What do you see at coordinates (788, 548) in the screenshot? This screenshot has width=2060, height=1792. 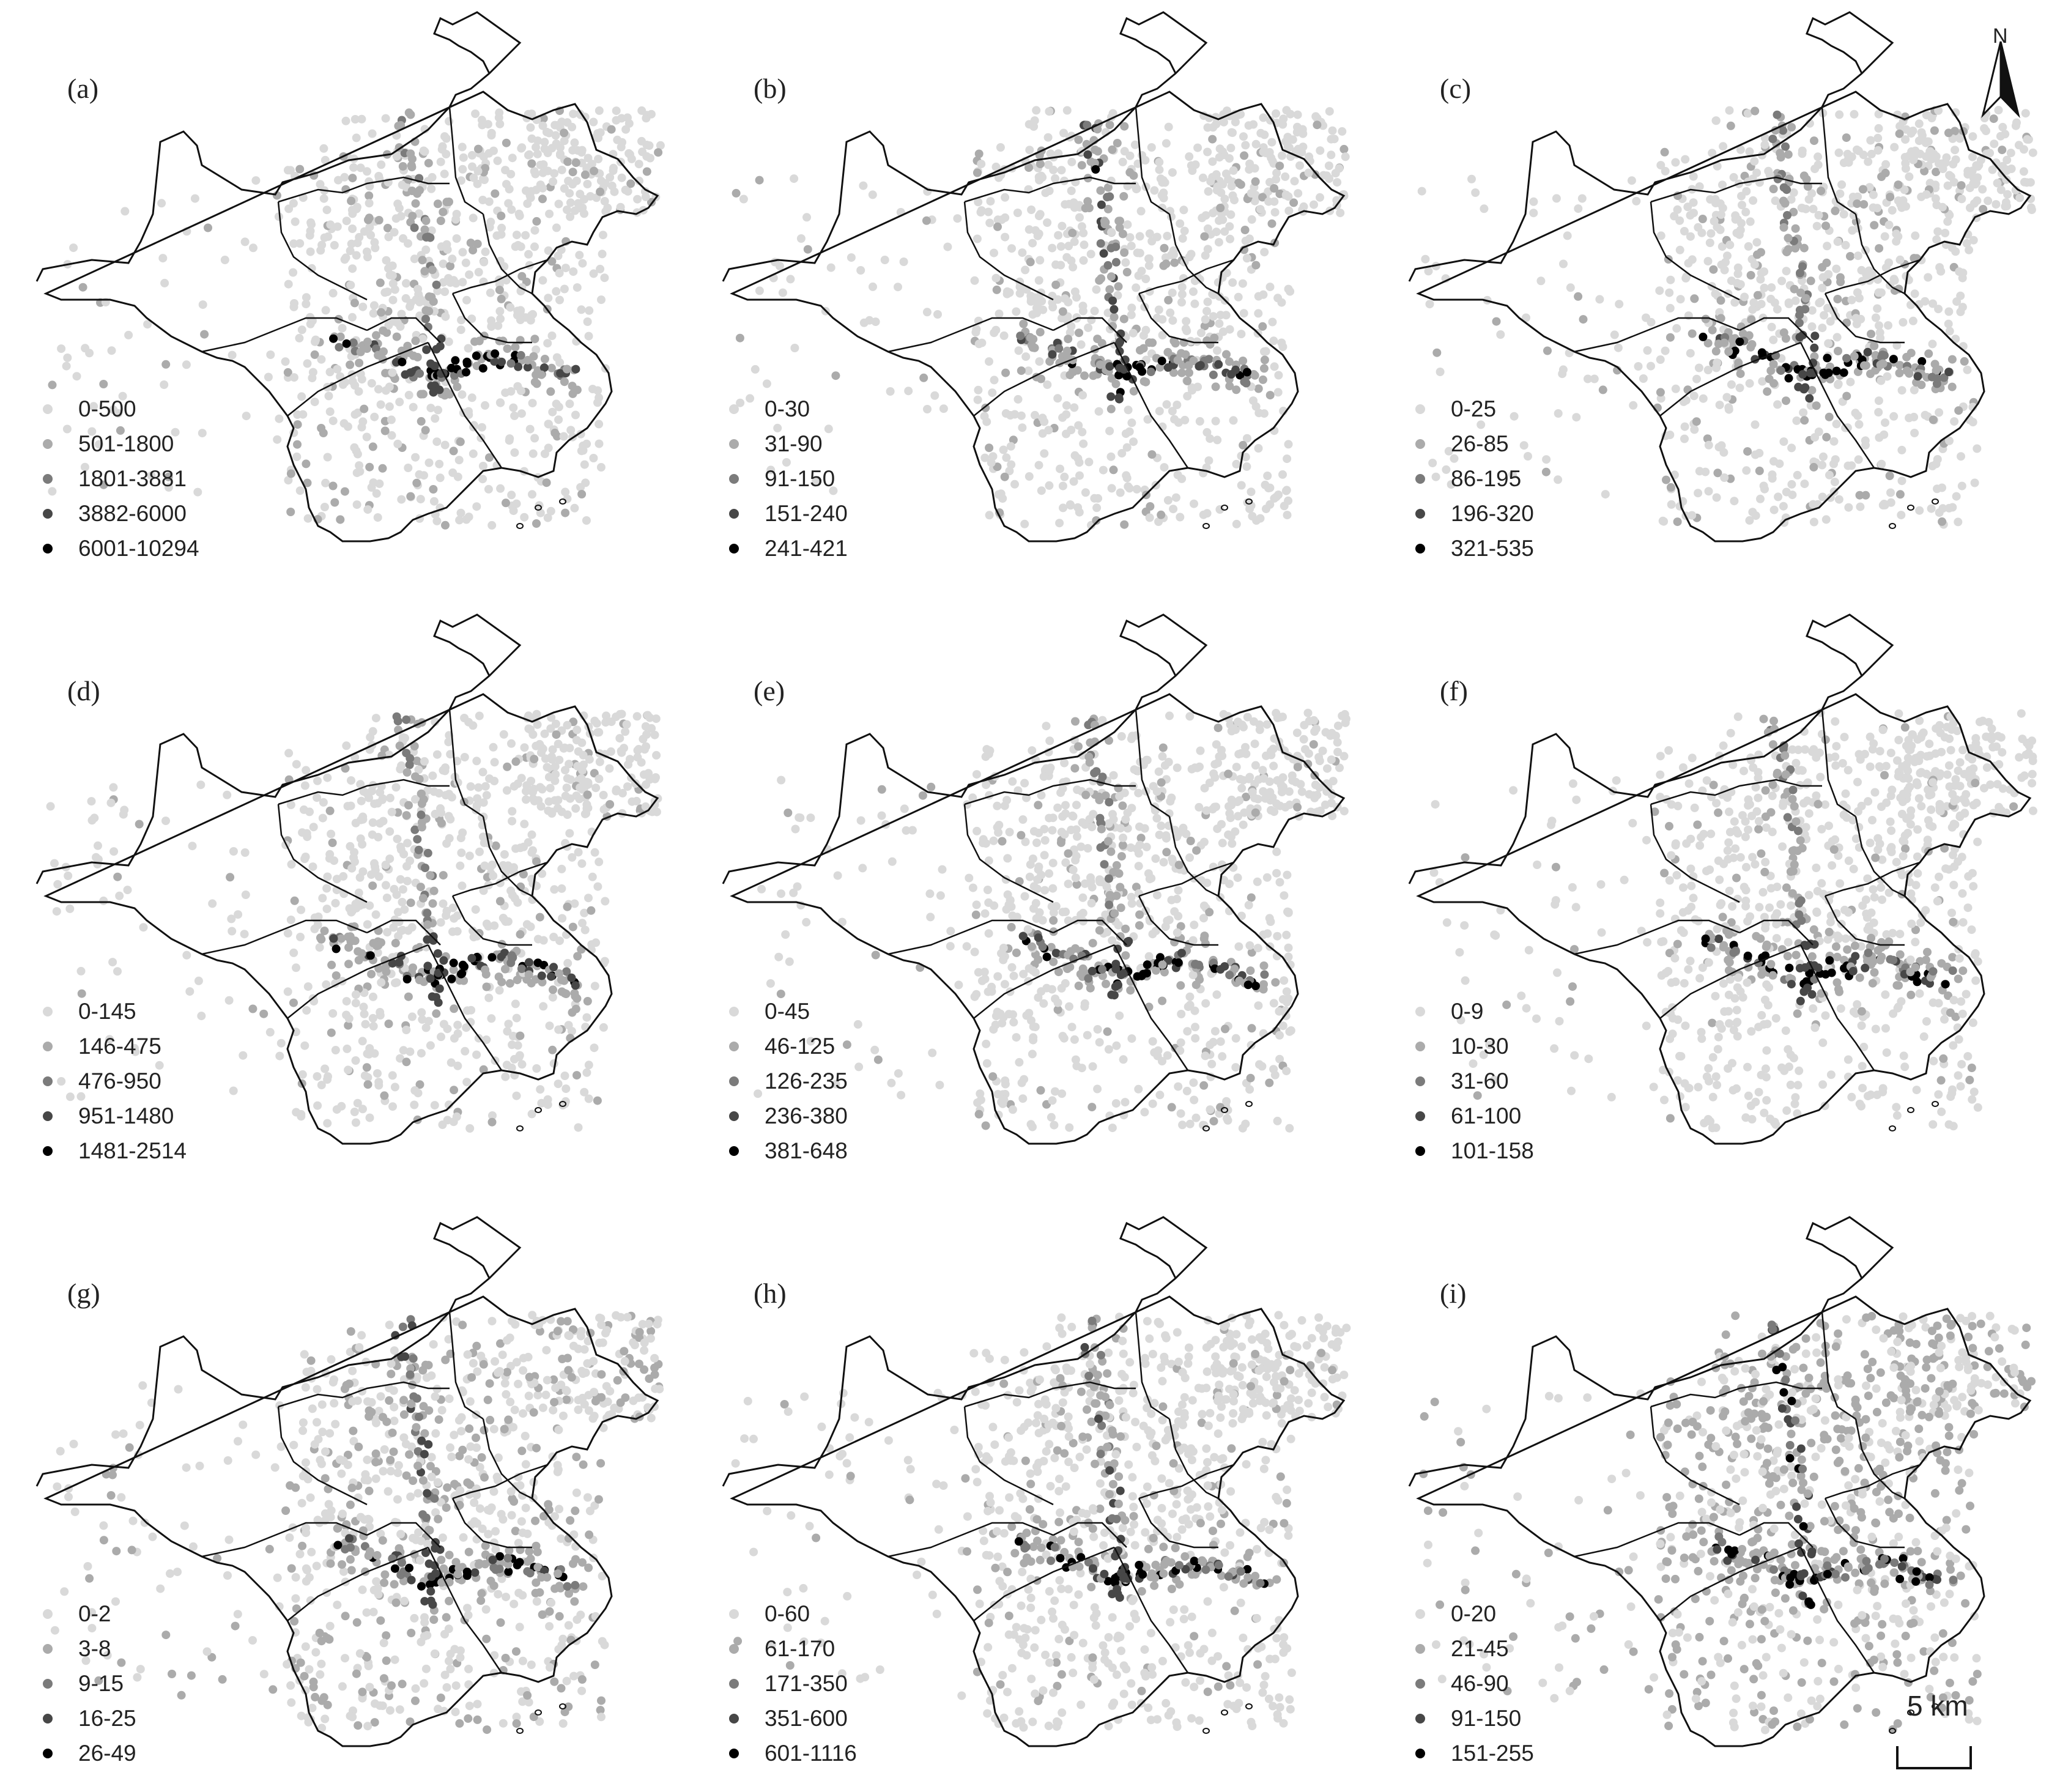 I see `legend-item: 241-421` at bounding box center [788, 548].